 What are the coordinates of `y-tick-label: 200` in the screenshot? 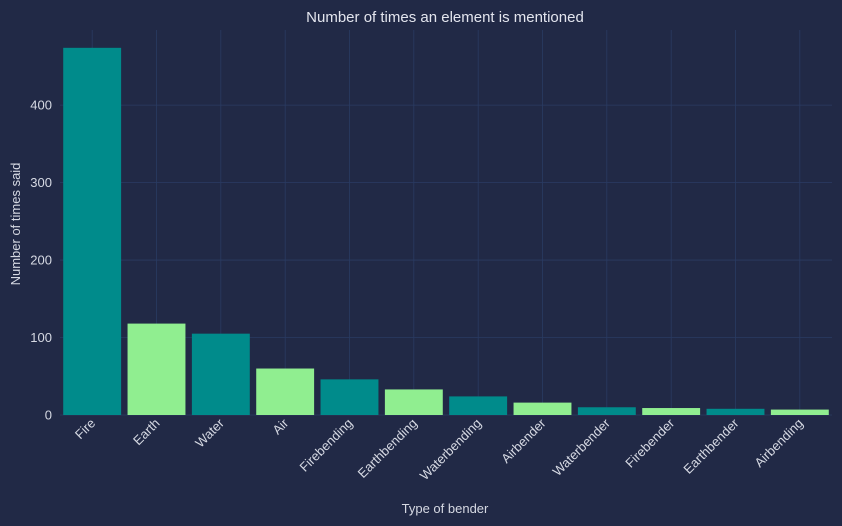 It's located at (41, 260).